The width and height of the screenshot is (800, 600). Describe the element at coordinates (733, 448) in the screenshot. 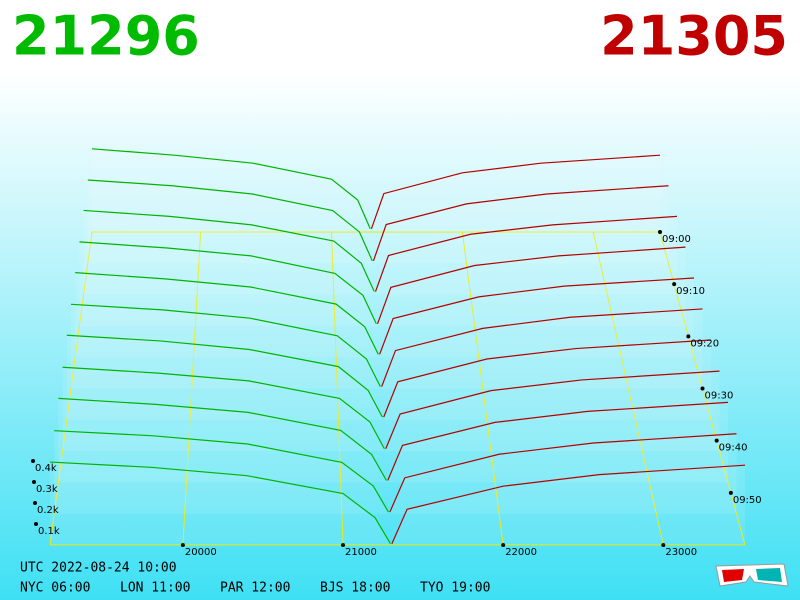

I see `t-tick-label: 09:40` at that location.